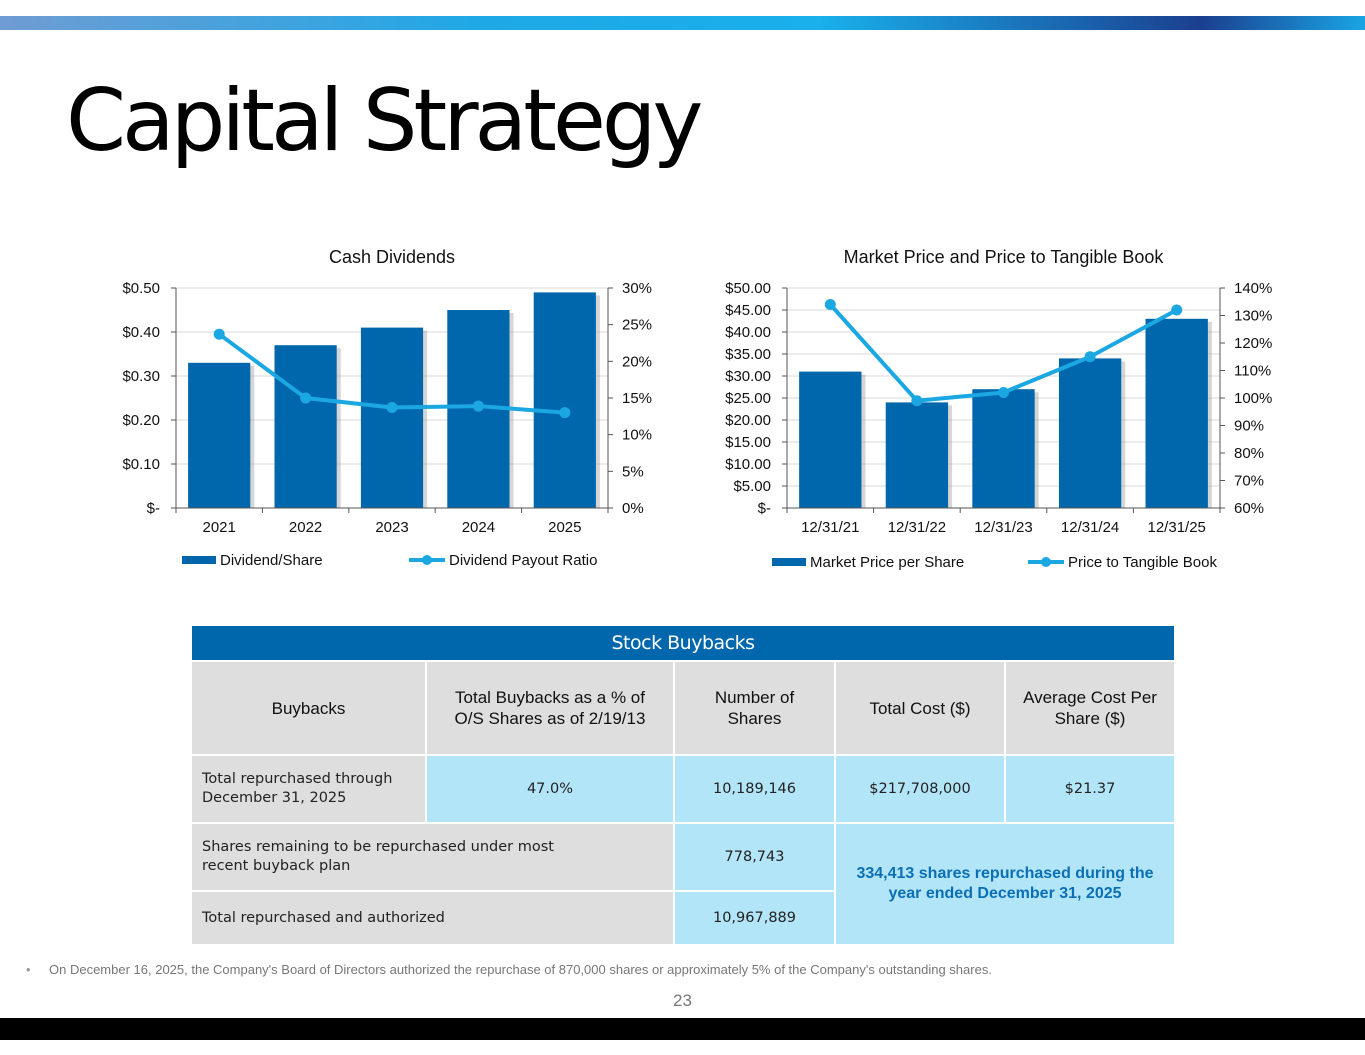  I want to click on market-x-tick-label: 12/31/24, so click(1090, 527).